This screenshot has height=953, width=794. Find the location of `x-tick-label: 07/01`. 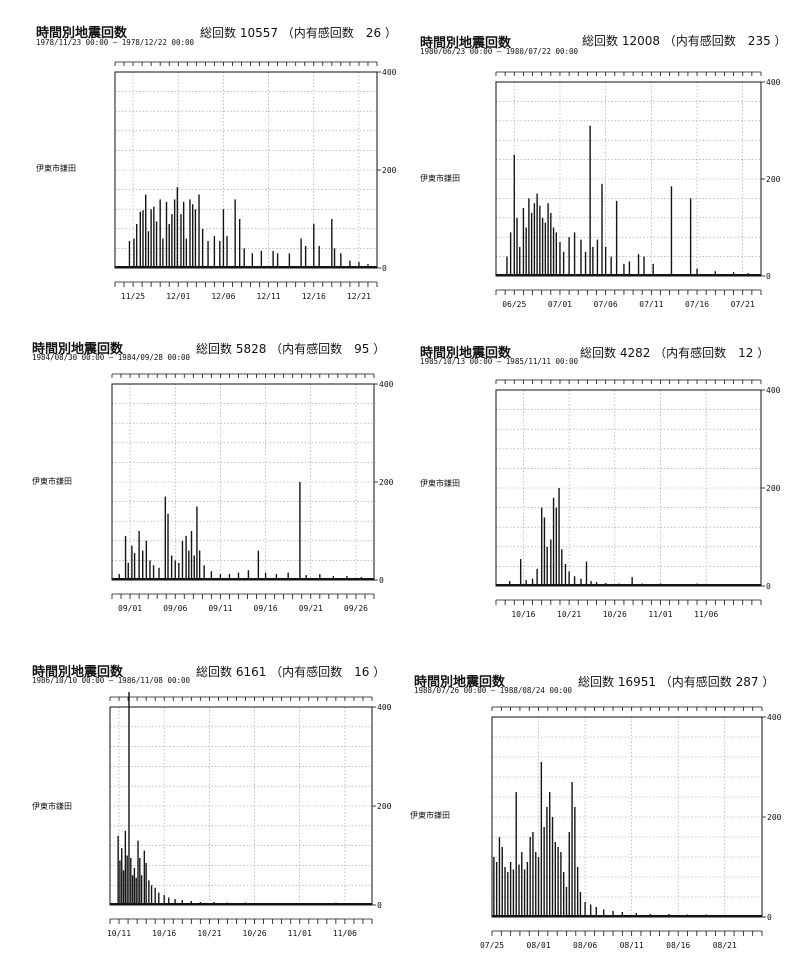

x-tick-label: 07/01 is located at coordinates (560, 304).